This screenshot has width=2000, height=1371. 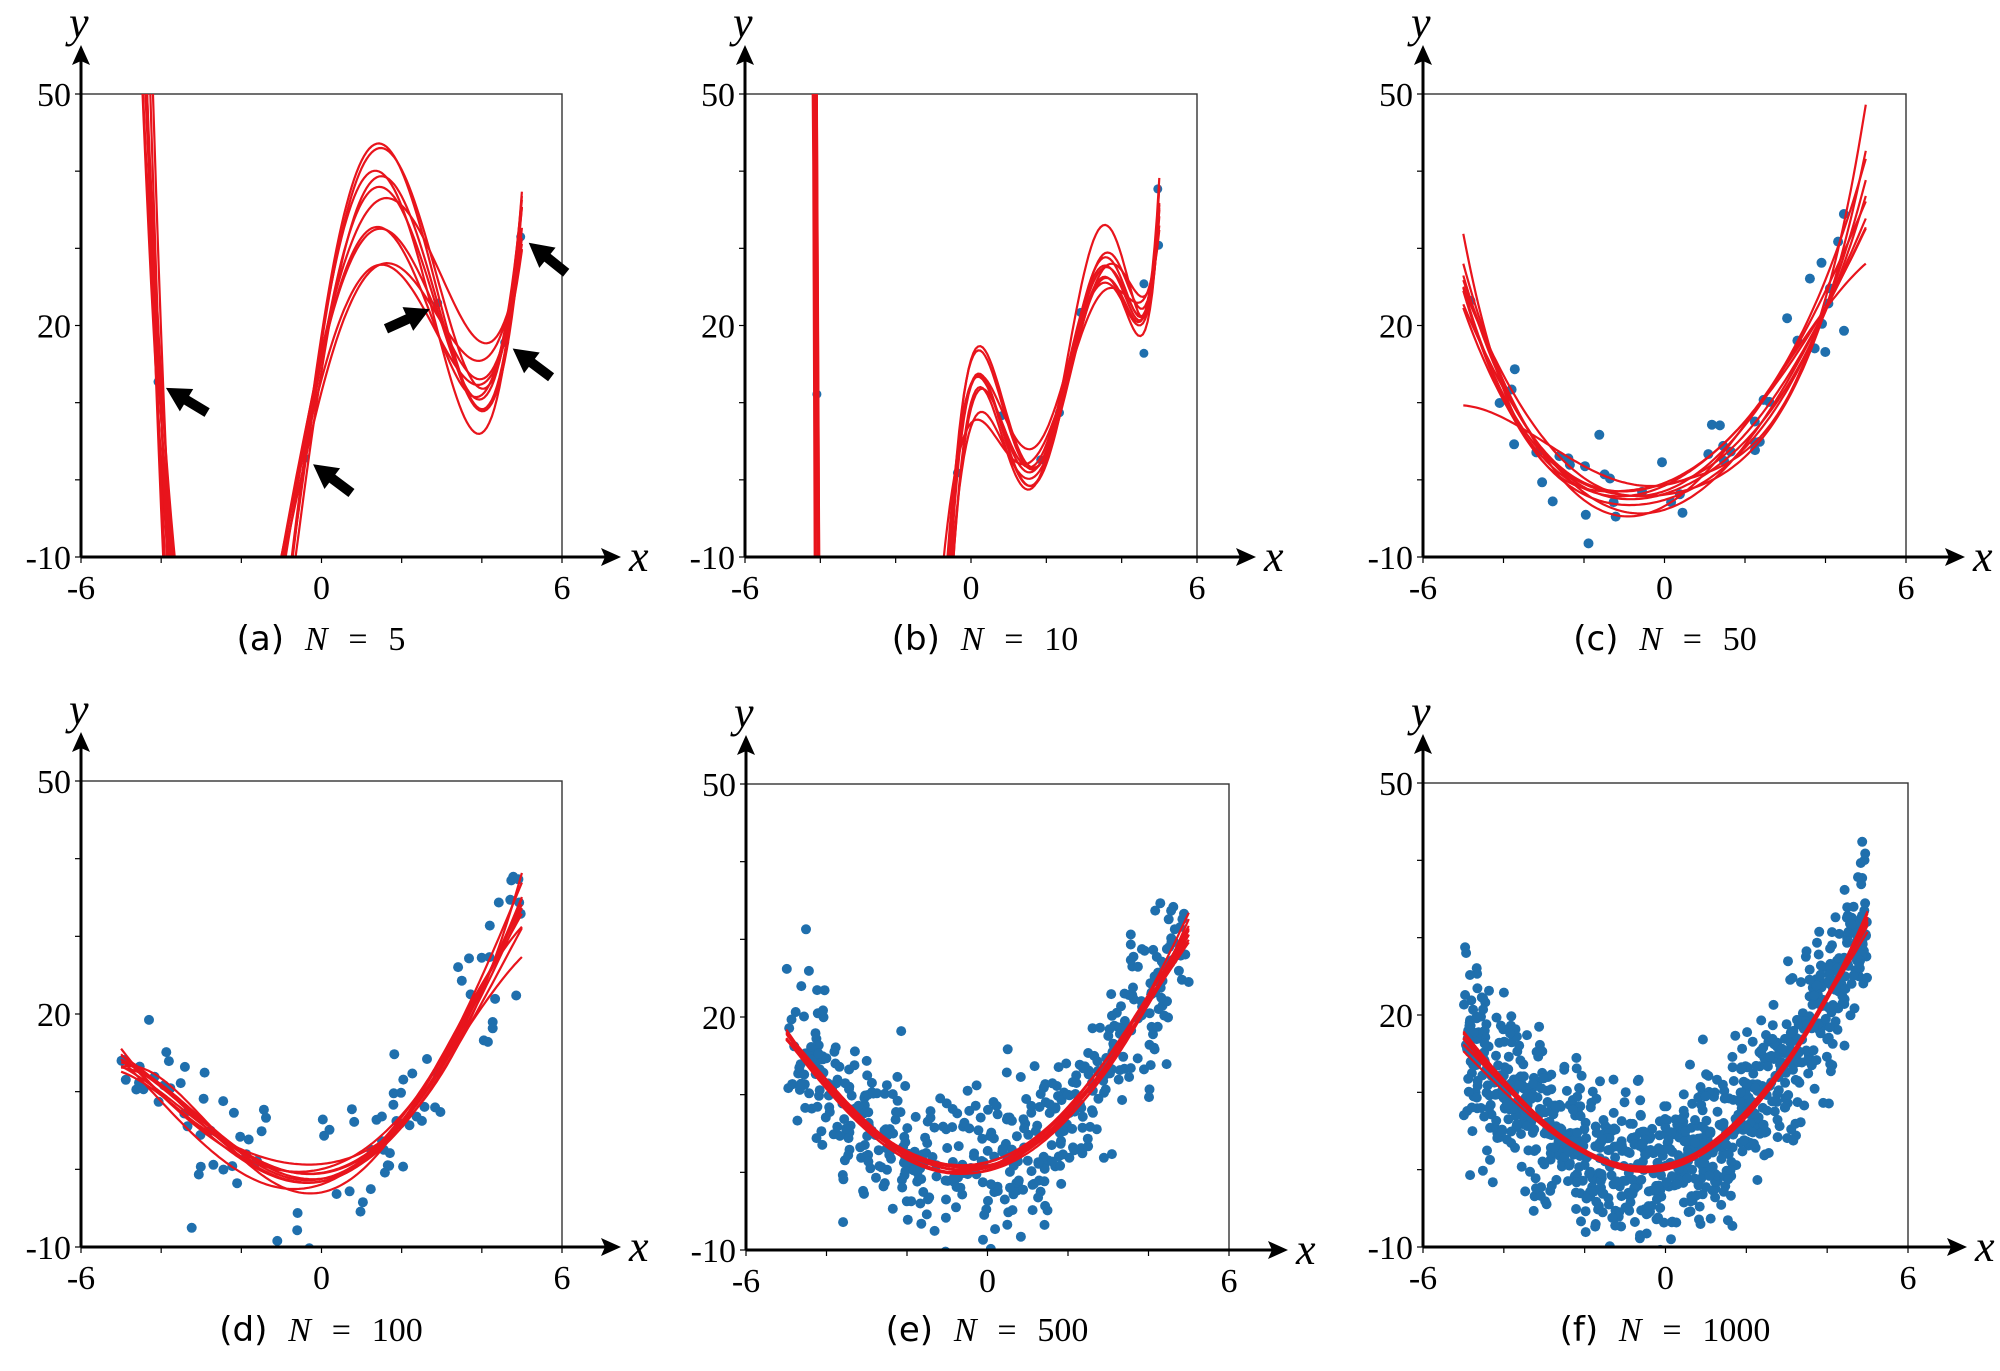 What do you see at coordinates (1013, 639) in the screenshot?
I see `caption-eq: =` at bounding box center [1013, 639].